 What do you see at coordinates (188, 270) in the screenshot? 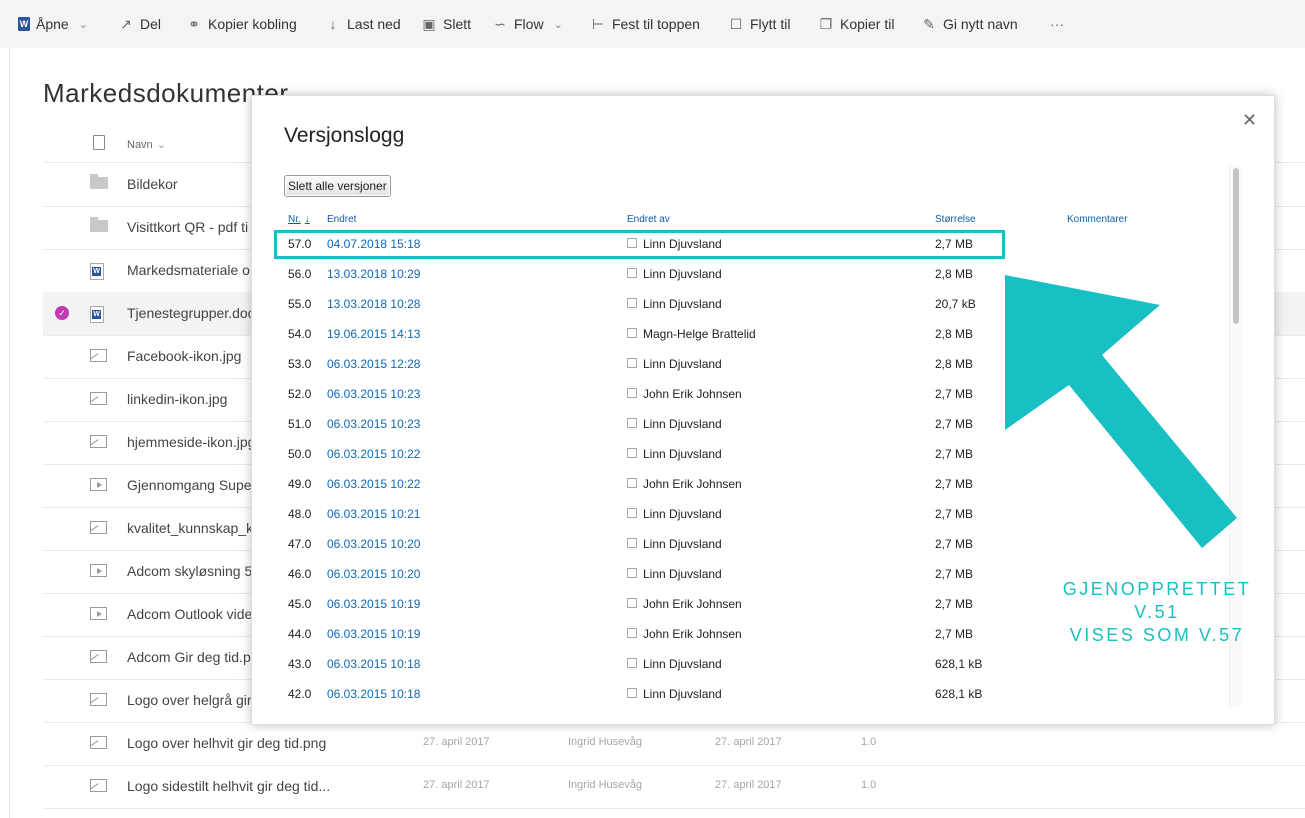
I see `file-name: Markedsmateriale o` at bounding box center [188, 270].